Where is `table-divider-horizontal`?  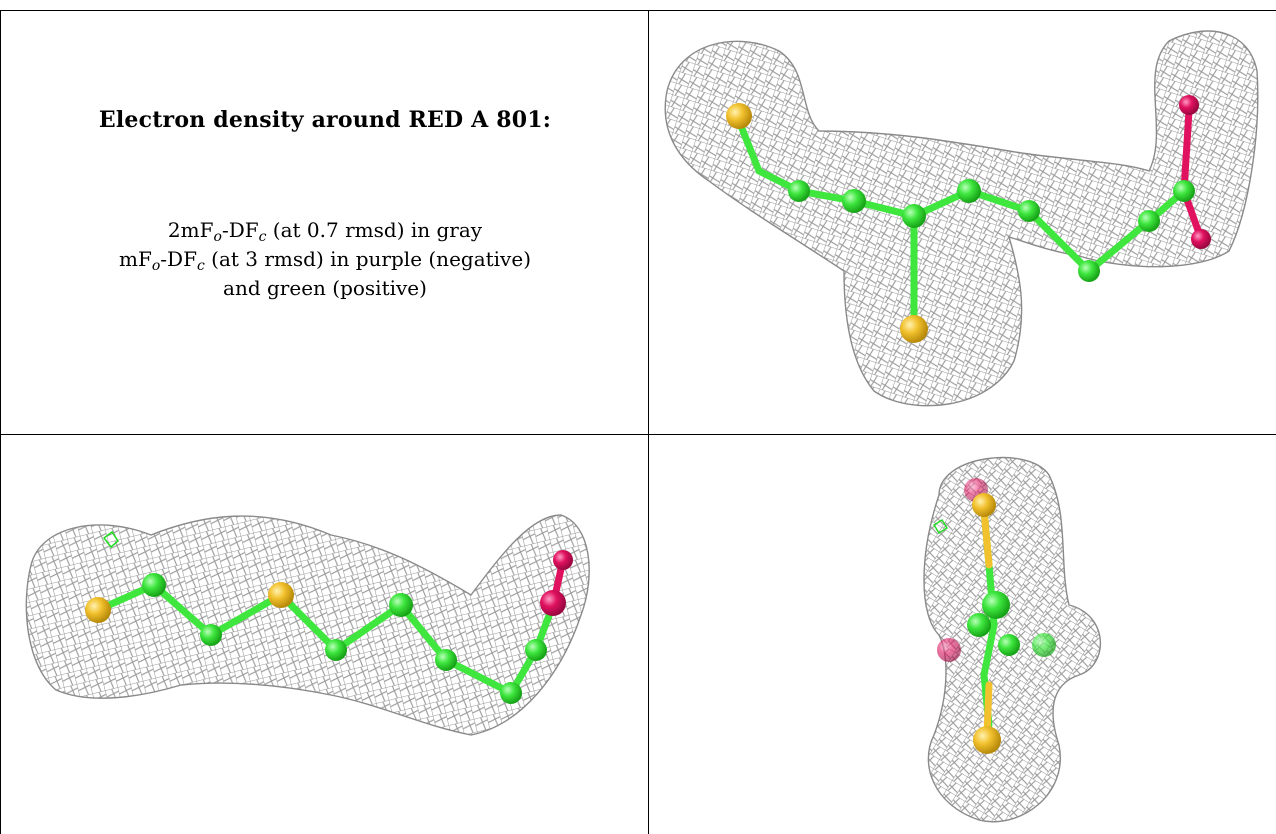
table-divider-horizontal is located at coordinates (638, 434).